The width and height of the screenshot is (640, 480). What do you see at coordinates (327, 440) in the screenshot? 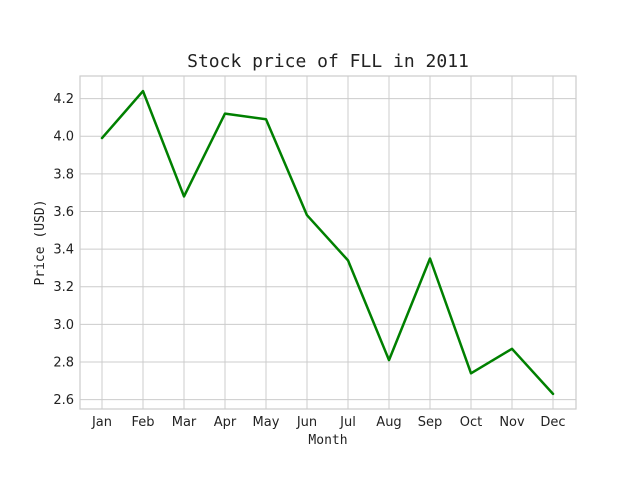
I see `x-axis-label: Month` at bounding box center [327, 440].